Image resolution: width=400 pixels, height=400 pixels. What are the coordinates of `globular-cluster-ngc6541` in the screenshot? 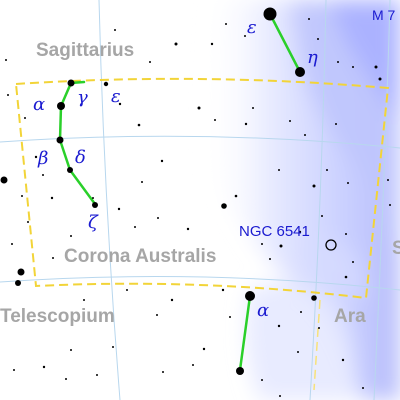 It's located at (331, 245).